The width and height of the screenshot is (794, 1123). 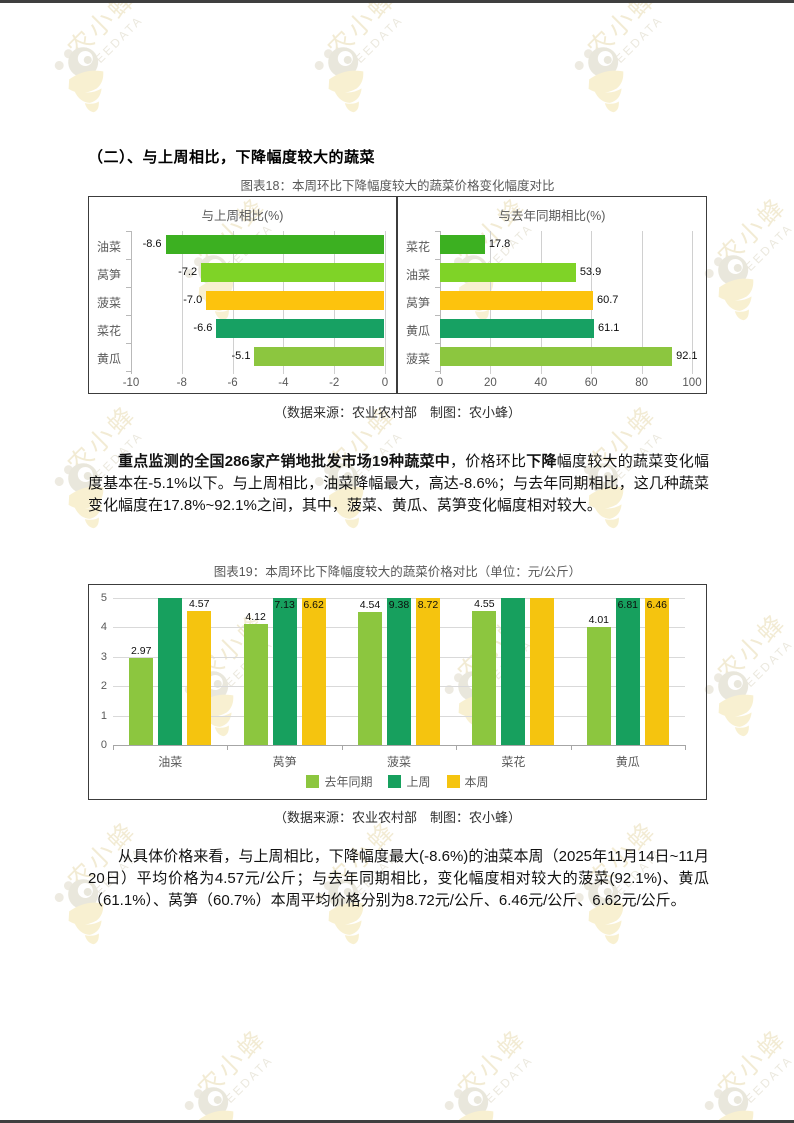 I want to click on x-tick-label: -8, so click(x=181, y=383).